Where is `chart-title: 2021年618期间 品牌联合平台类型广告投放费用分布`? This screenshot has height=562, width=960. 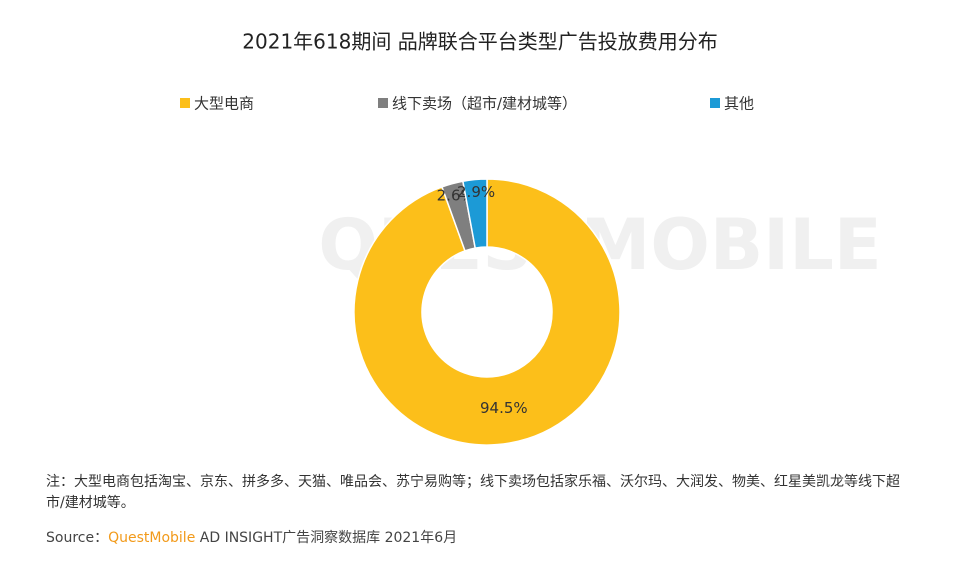 chart-title: 2021年618期间 品牌联合平台类型广告投放费用分布 is located at coordinates (479, 42).